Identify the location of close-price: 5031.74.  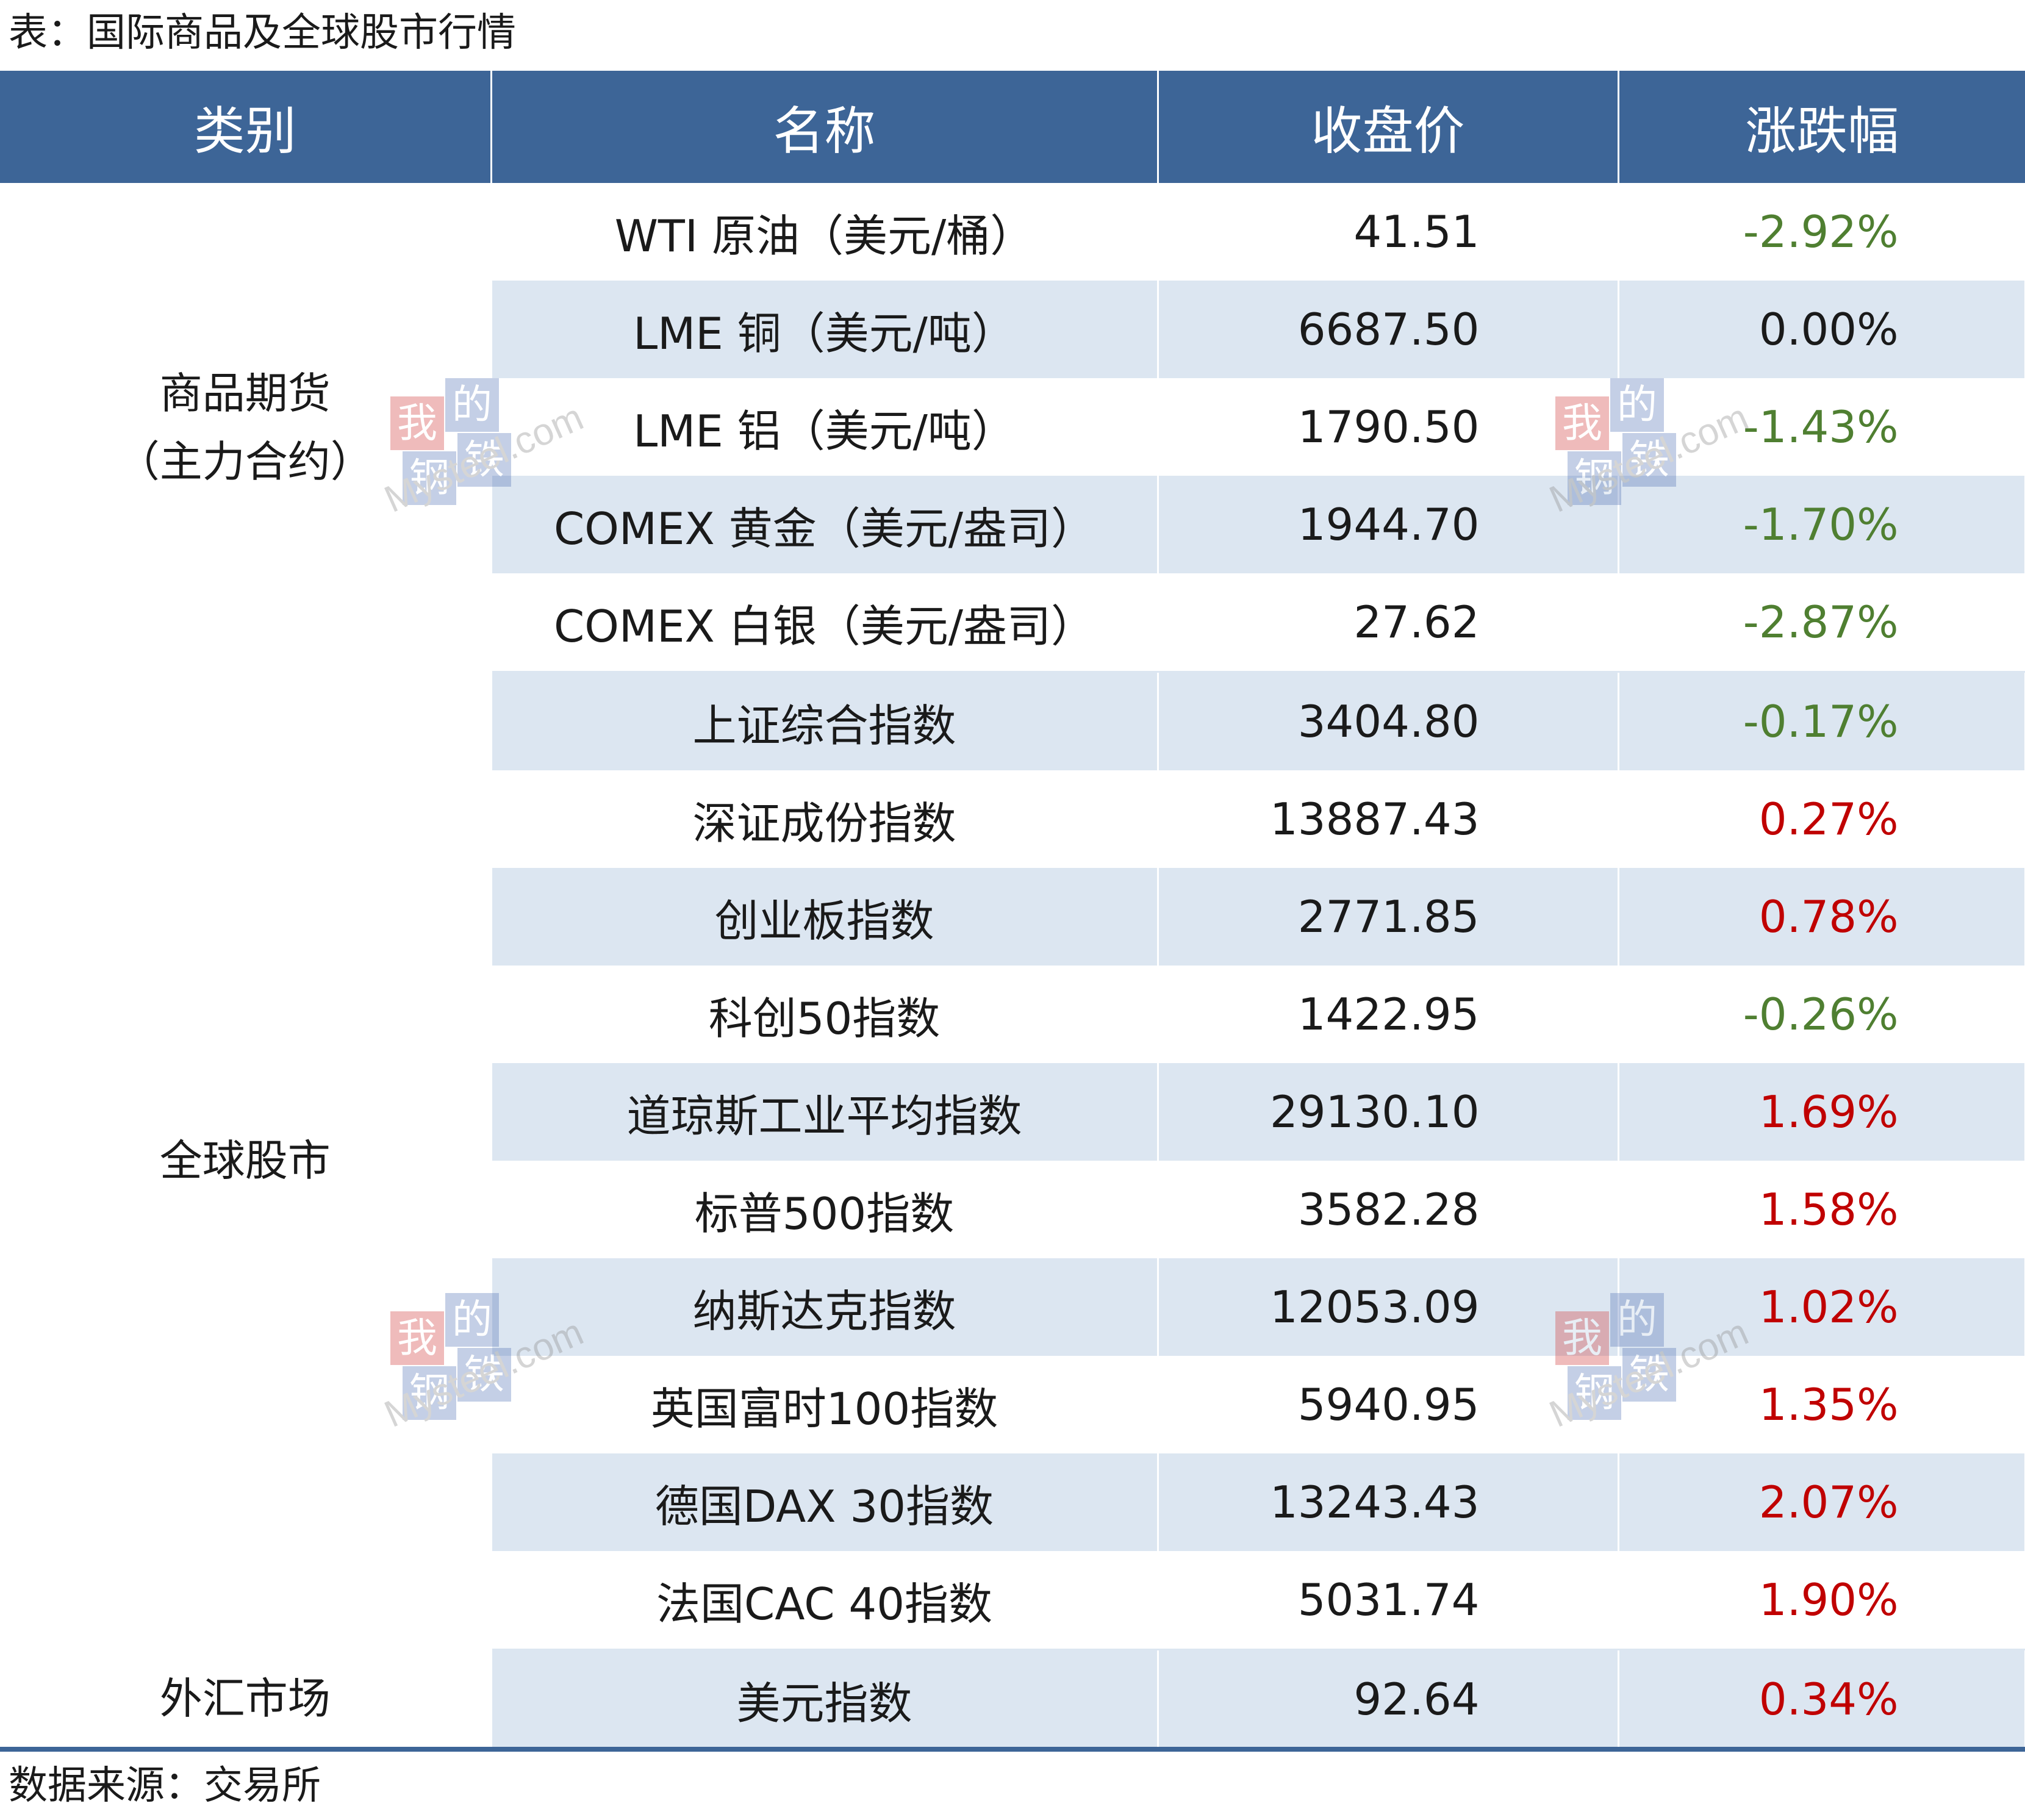
(1388, 1600).